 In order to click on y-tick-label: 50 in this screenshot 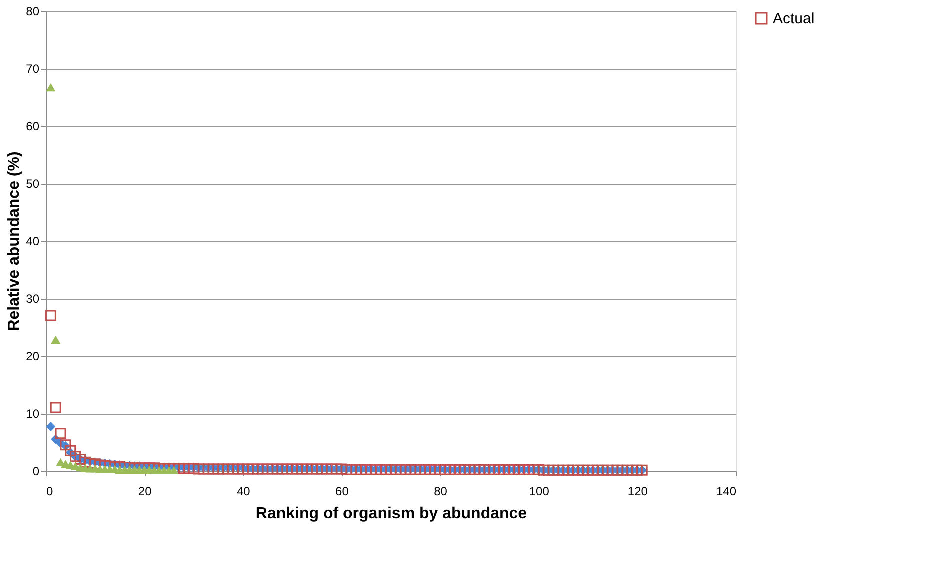, I will do `click(33, 184)`.